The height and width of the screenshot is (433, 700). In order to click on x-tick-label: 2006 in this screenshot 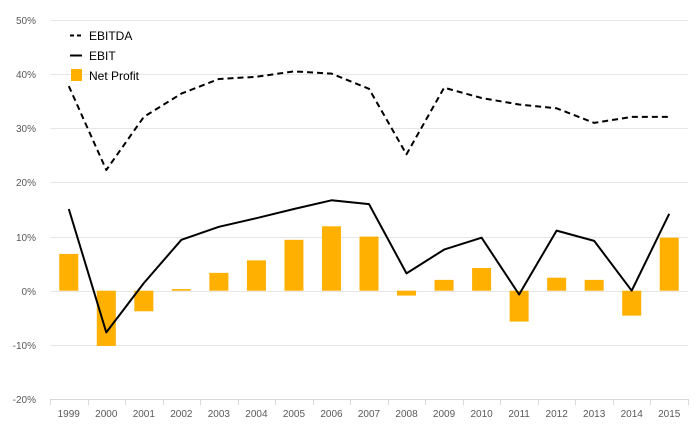, I will do `click(331, 414)`.